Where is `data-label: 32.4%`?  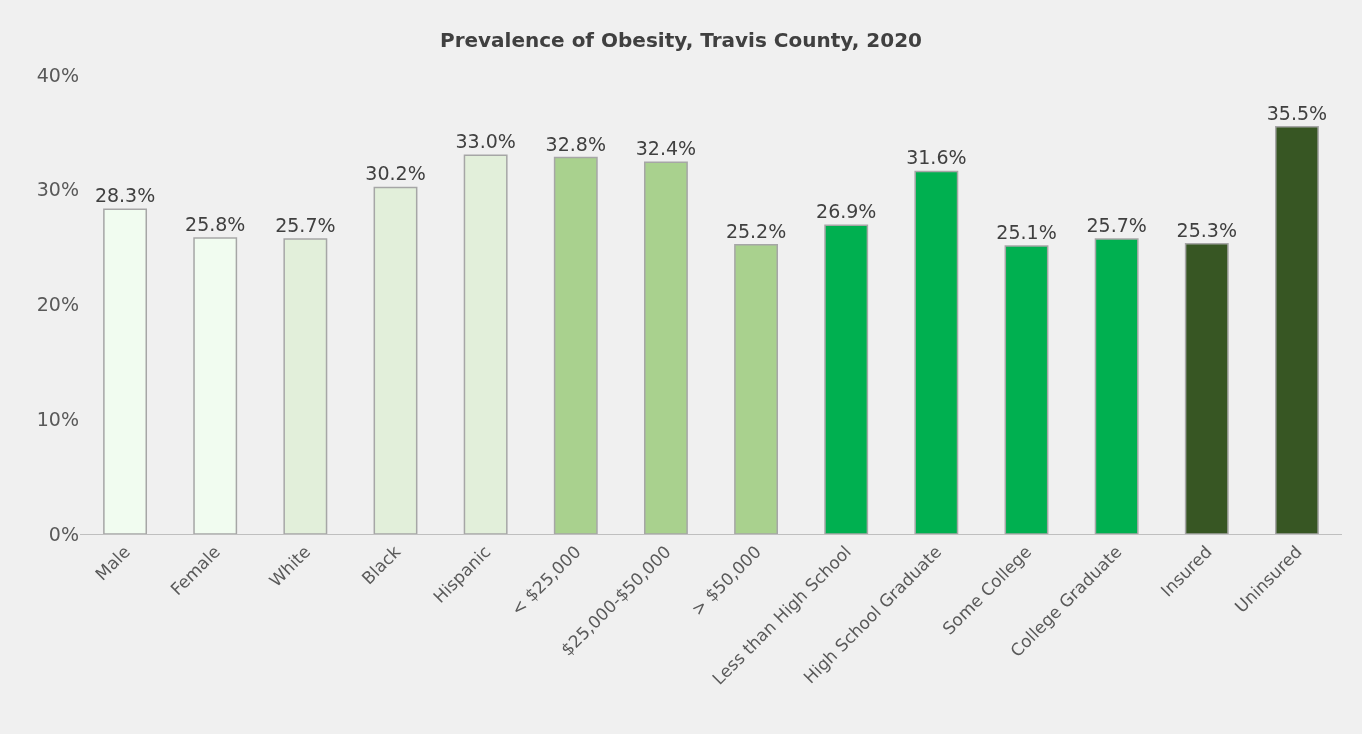
data-label: 32.4% is located at coordinates (666, 148).